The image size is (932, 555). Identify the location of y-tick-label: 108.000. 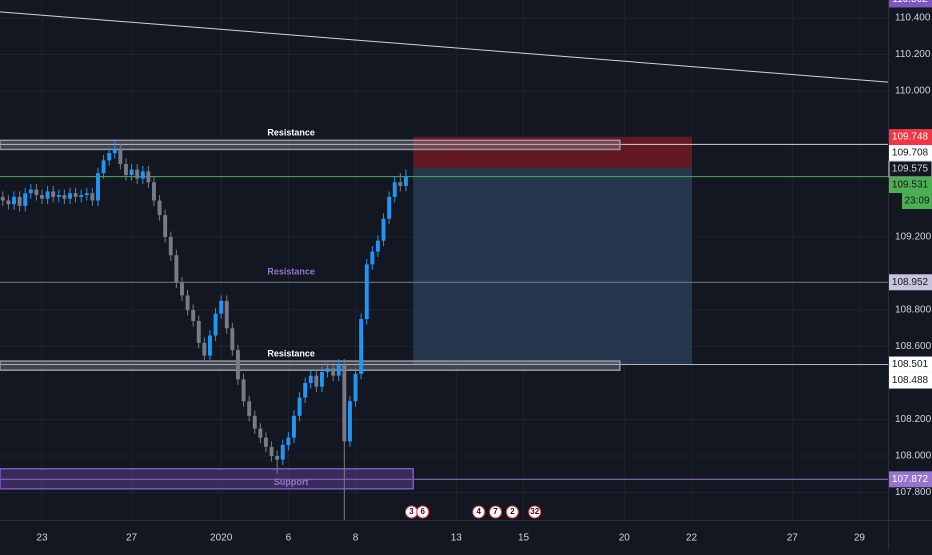
(913, 456).